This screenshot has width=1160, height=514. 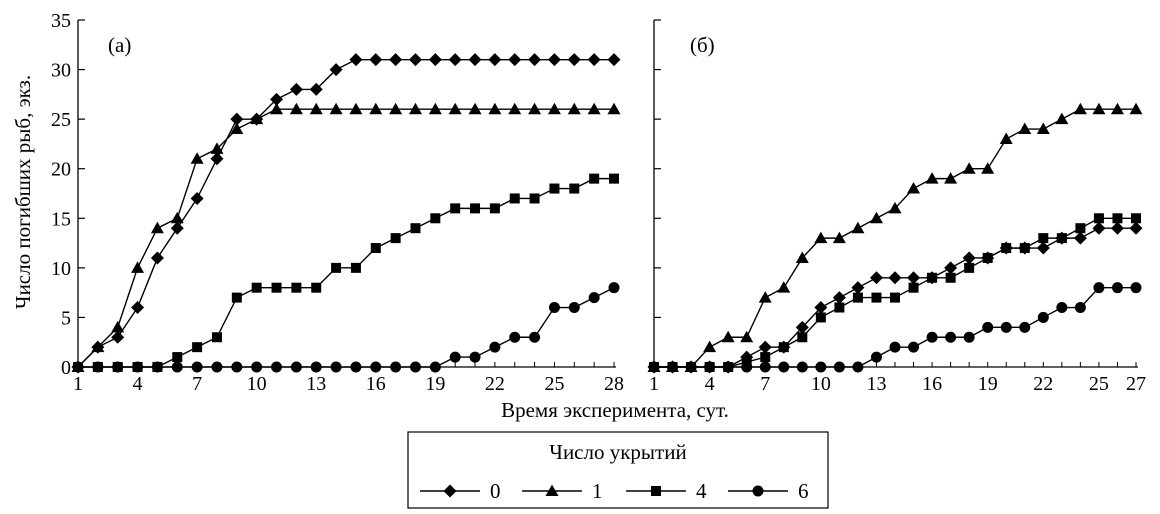 I want to click on y-tick-label: 0, so click(x=66, y=368).